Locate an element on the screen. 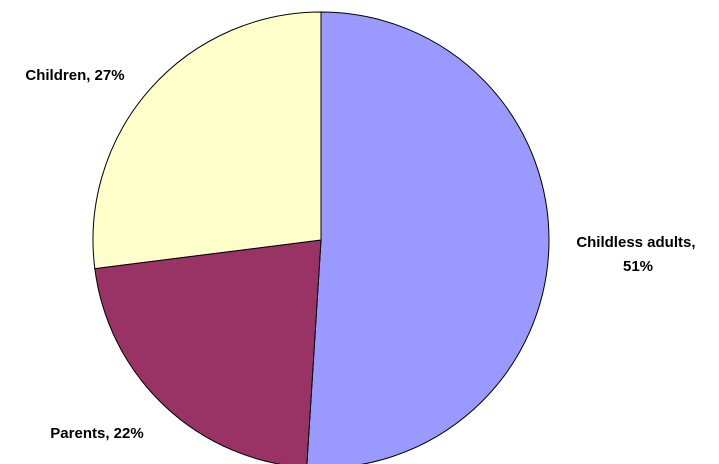 The height and width of the screenshot is (464, 719). slice-label-children-line1: Children, 27% is located at coordinates (74, 75).